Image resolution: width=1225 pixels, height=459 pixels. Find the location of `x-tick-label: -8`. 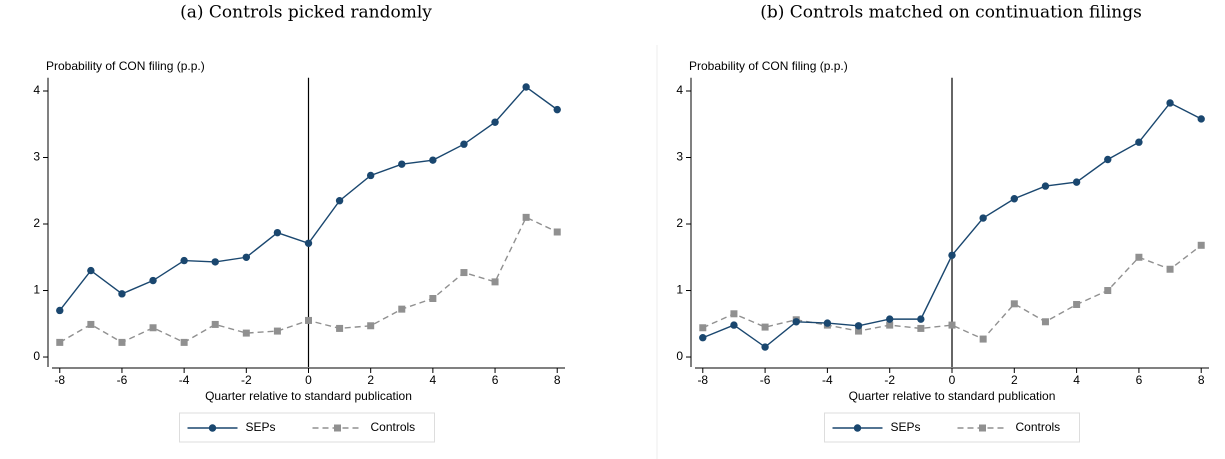

x-tick-label: -8 is located at coordinates (702, 380).